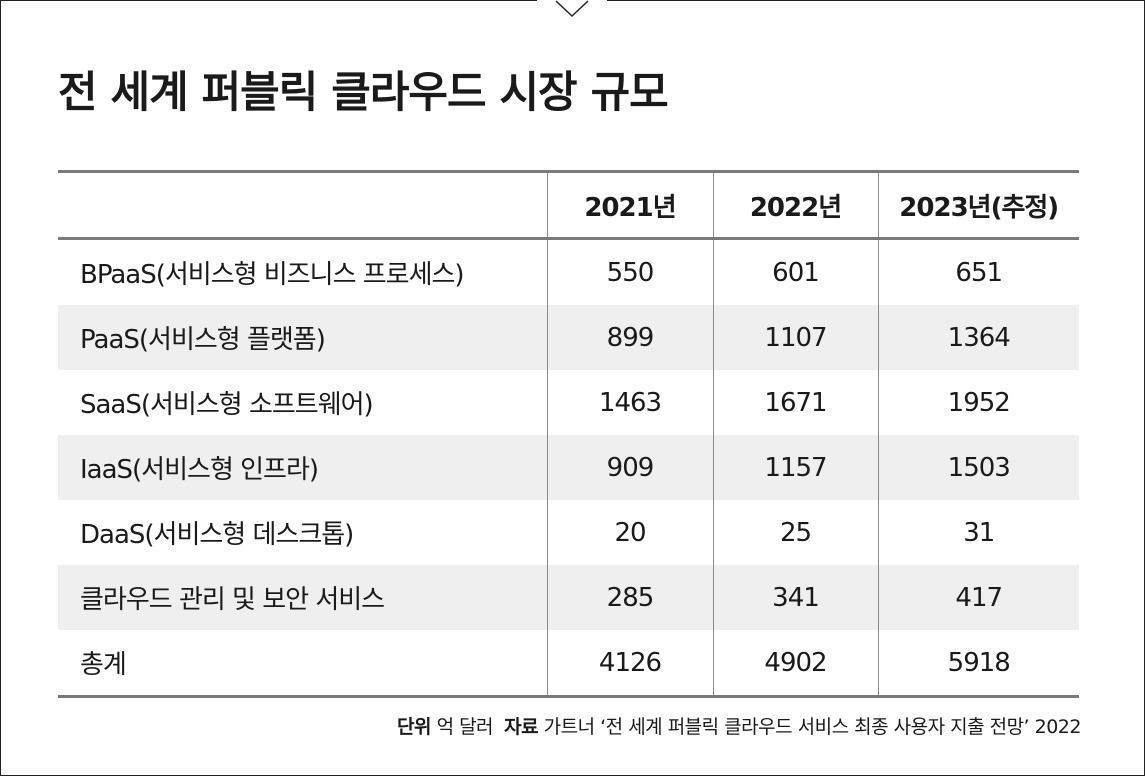 The width and height of the screenshot is (1145, 776). What do you see at coordinates (795, 532) in the screenshot?
I see `table-cell: 25` at bounding box center [795, 532].